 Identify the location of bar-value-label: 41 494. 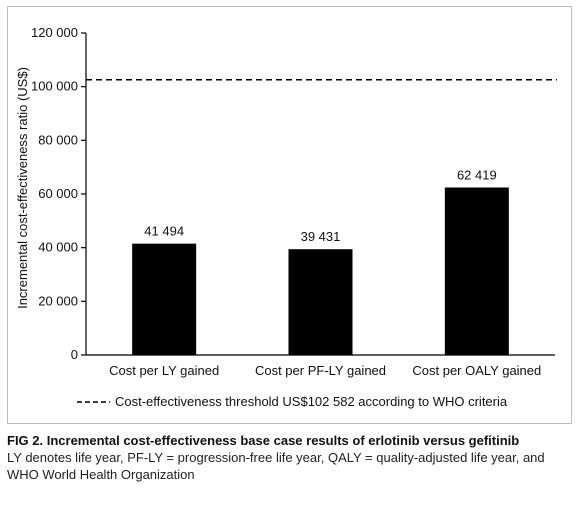
(164, 231).